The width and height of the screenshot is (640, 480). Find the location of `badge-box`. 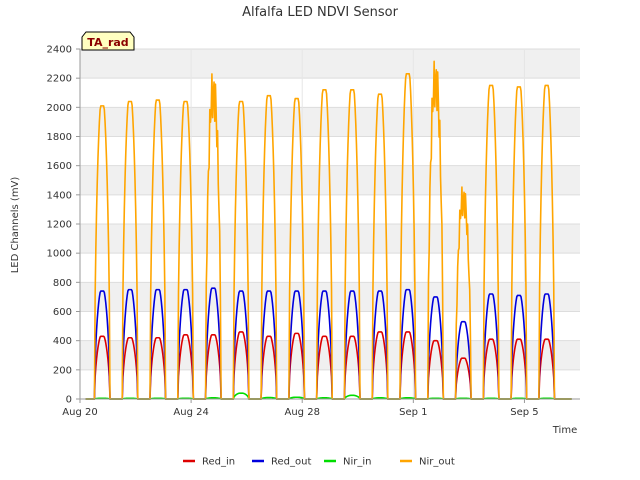

badge-box is located at coordinates (108, 41).